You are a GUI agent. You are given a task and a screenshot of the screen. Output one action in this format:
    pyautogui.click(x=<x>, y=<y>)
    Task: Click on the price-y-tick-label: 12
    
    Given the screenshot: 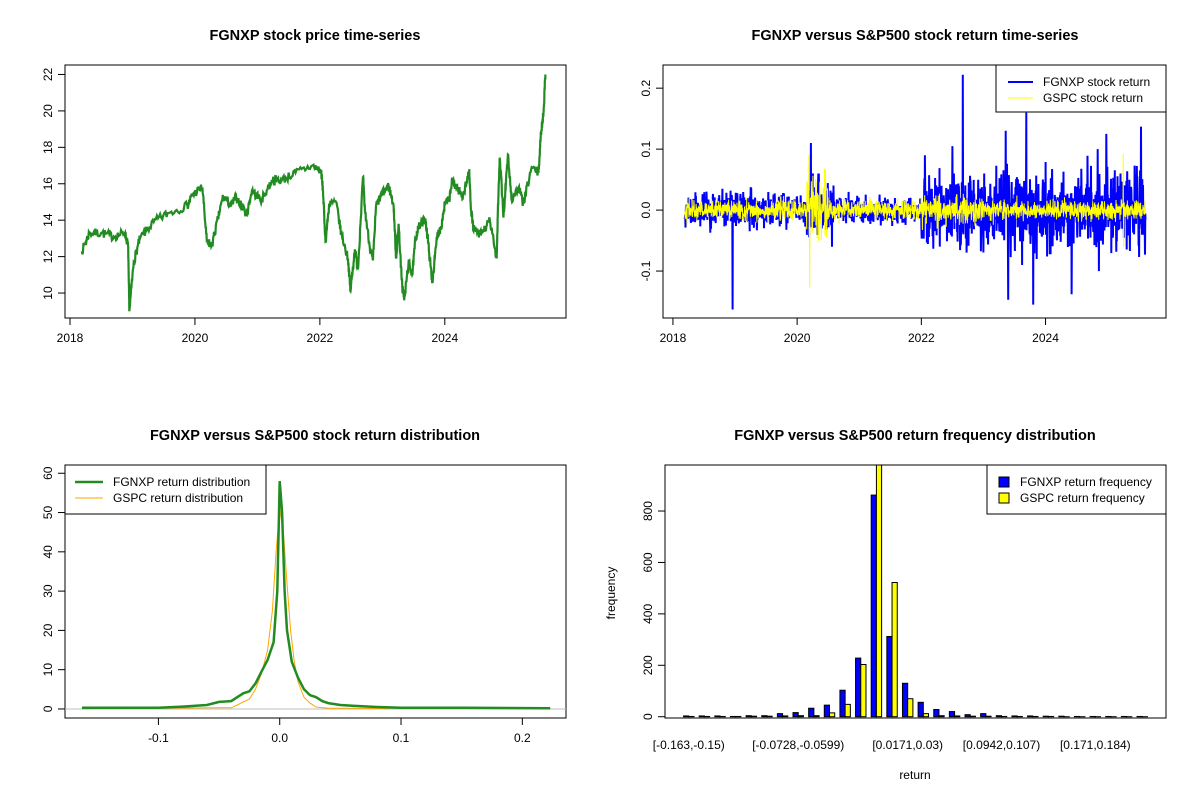 What is the action you would take?
    pyautogui.click(x=48, y=257)
    